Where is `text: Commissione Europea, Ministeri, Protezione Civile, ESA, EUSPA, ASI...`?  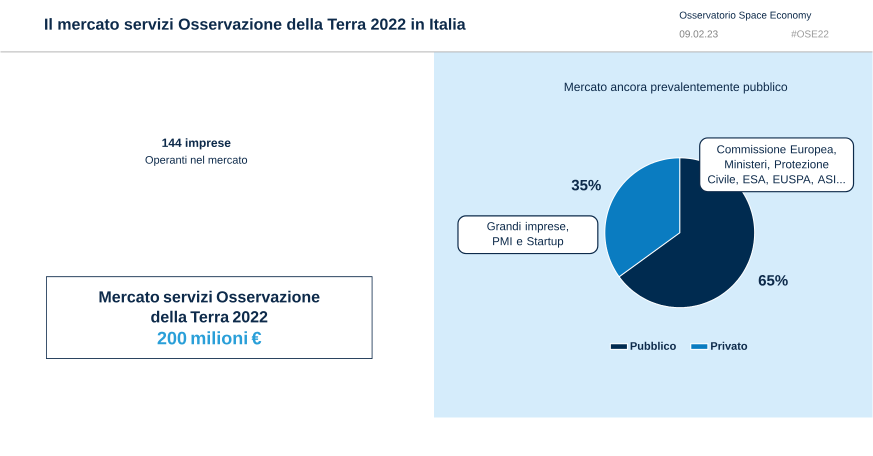 text: Commissione Europea, Ministeri, Protezione Civile, ESA, EUSPA, ASI... is located at coordinates (776, 164).